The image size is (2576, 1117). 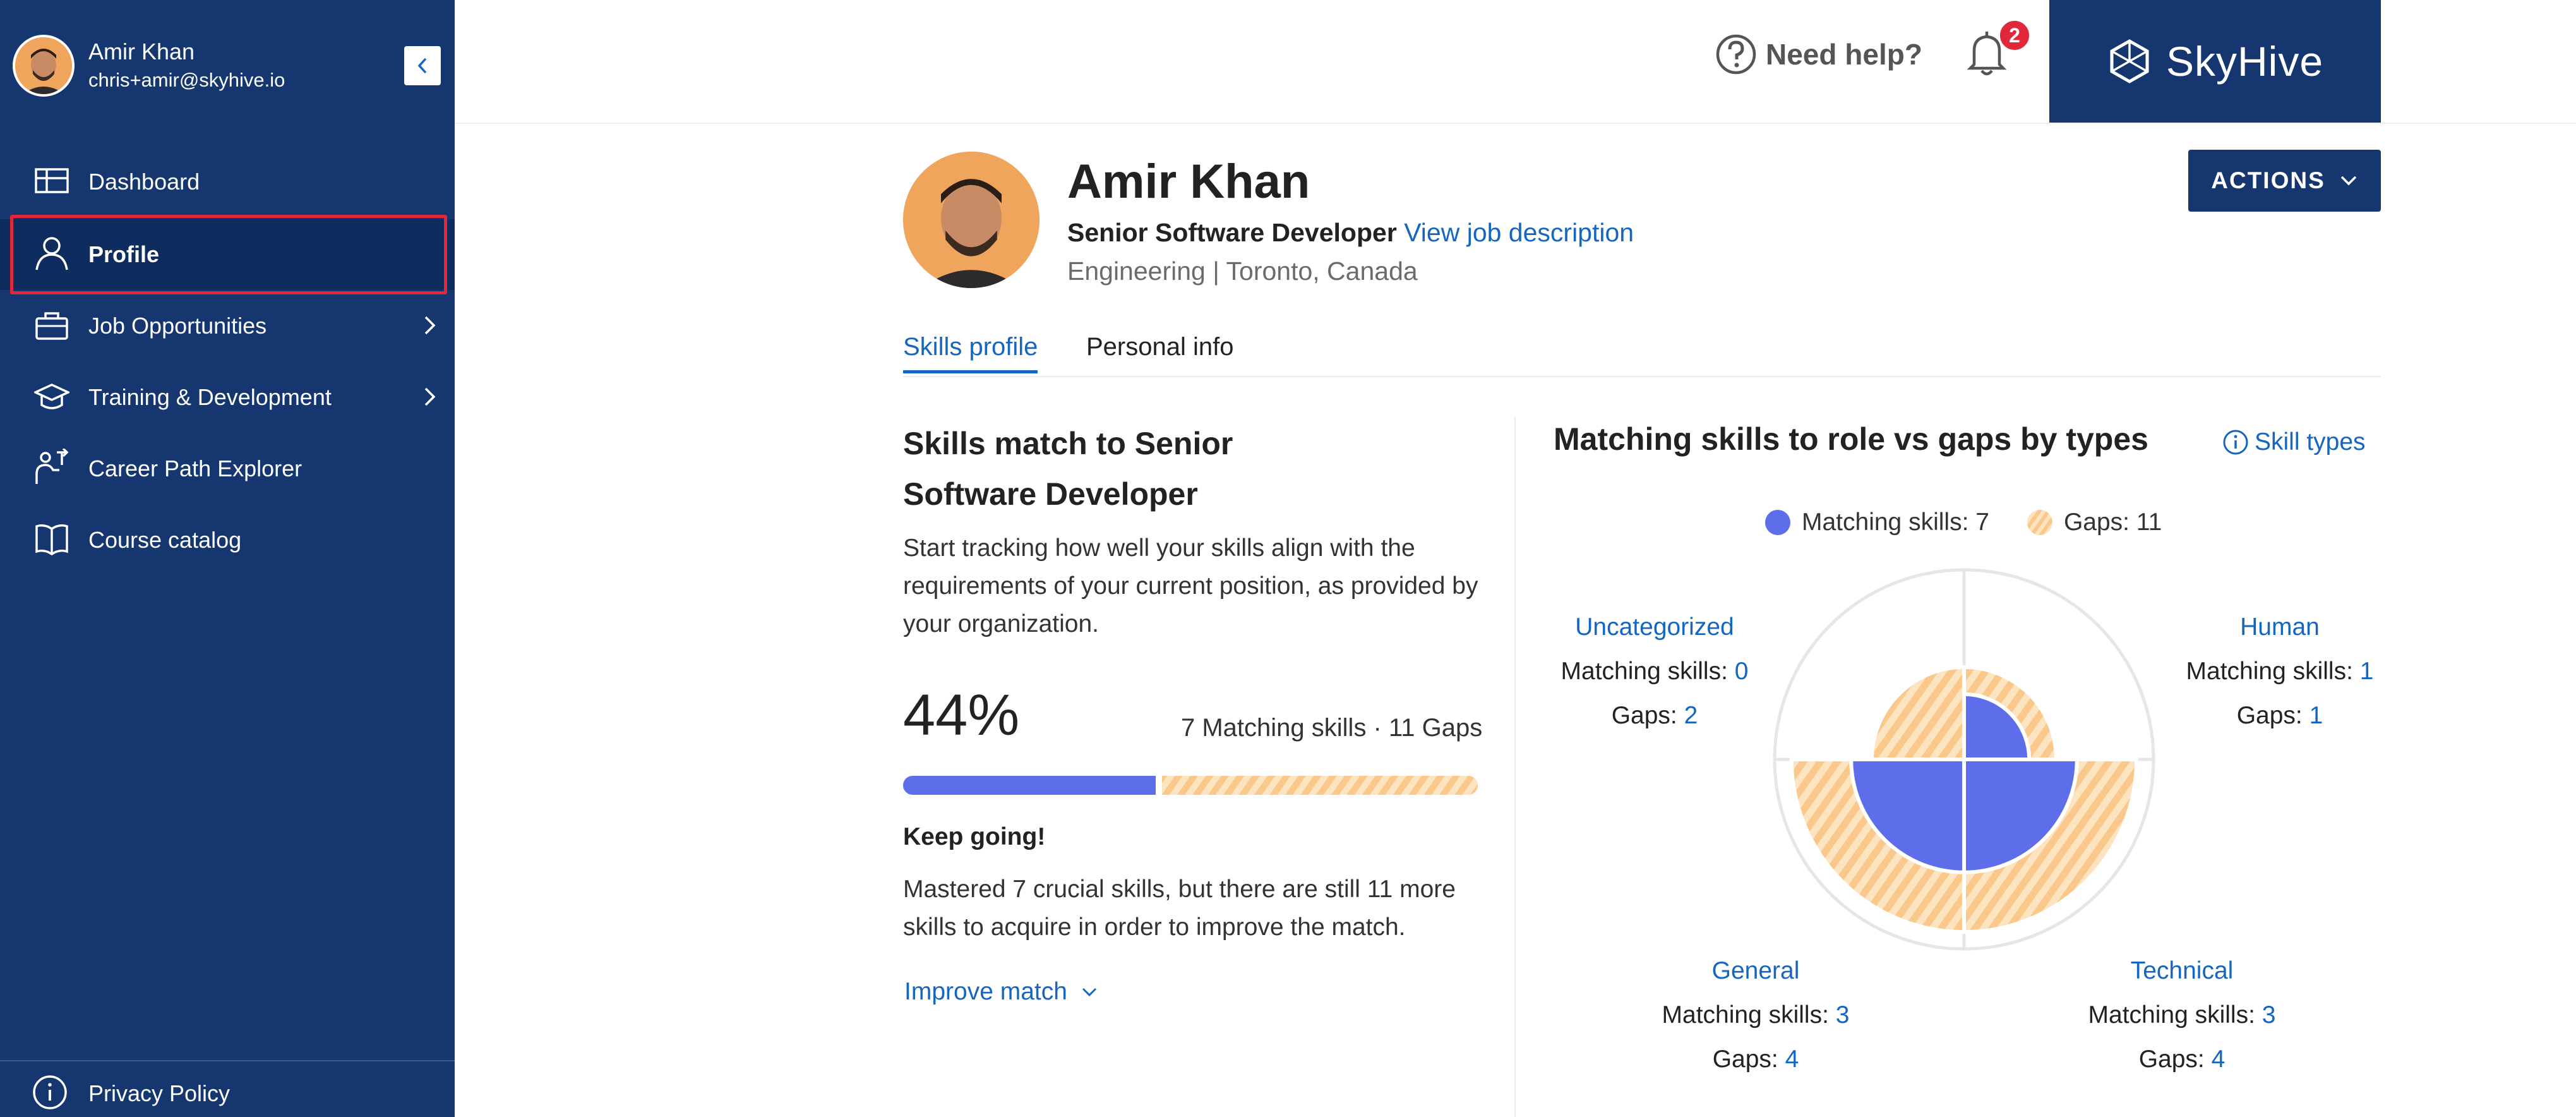 I want to click on view-job-description-link: View job description, so click(x=1519, y=232).